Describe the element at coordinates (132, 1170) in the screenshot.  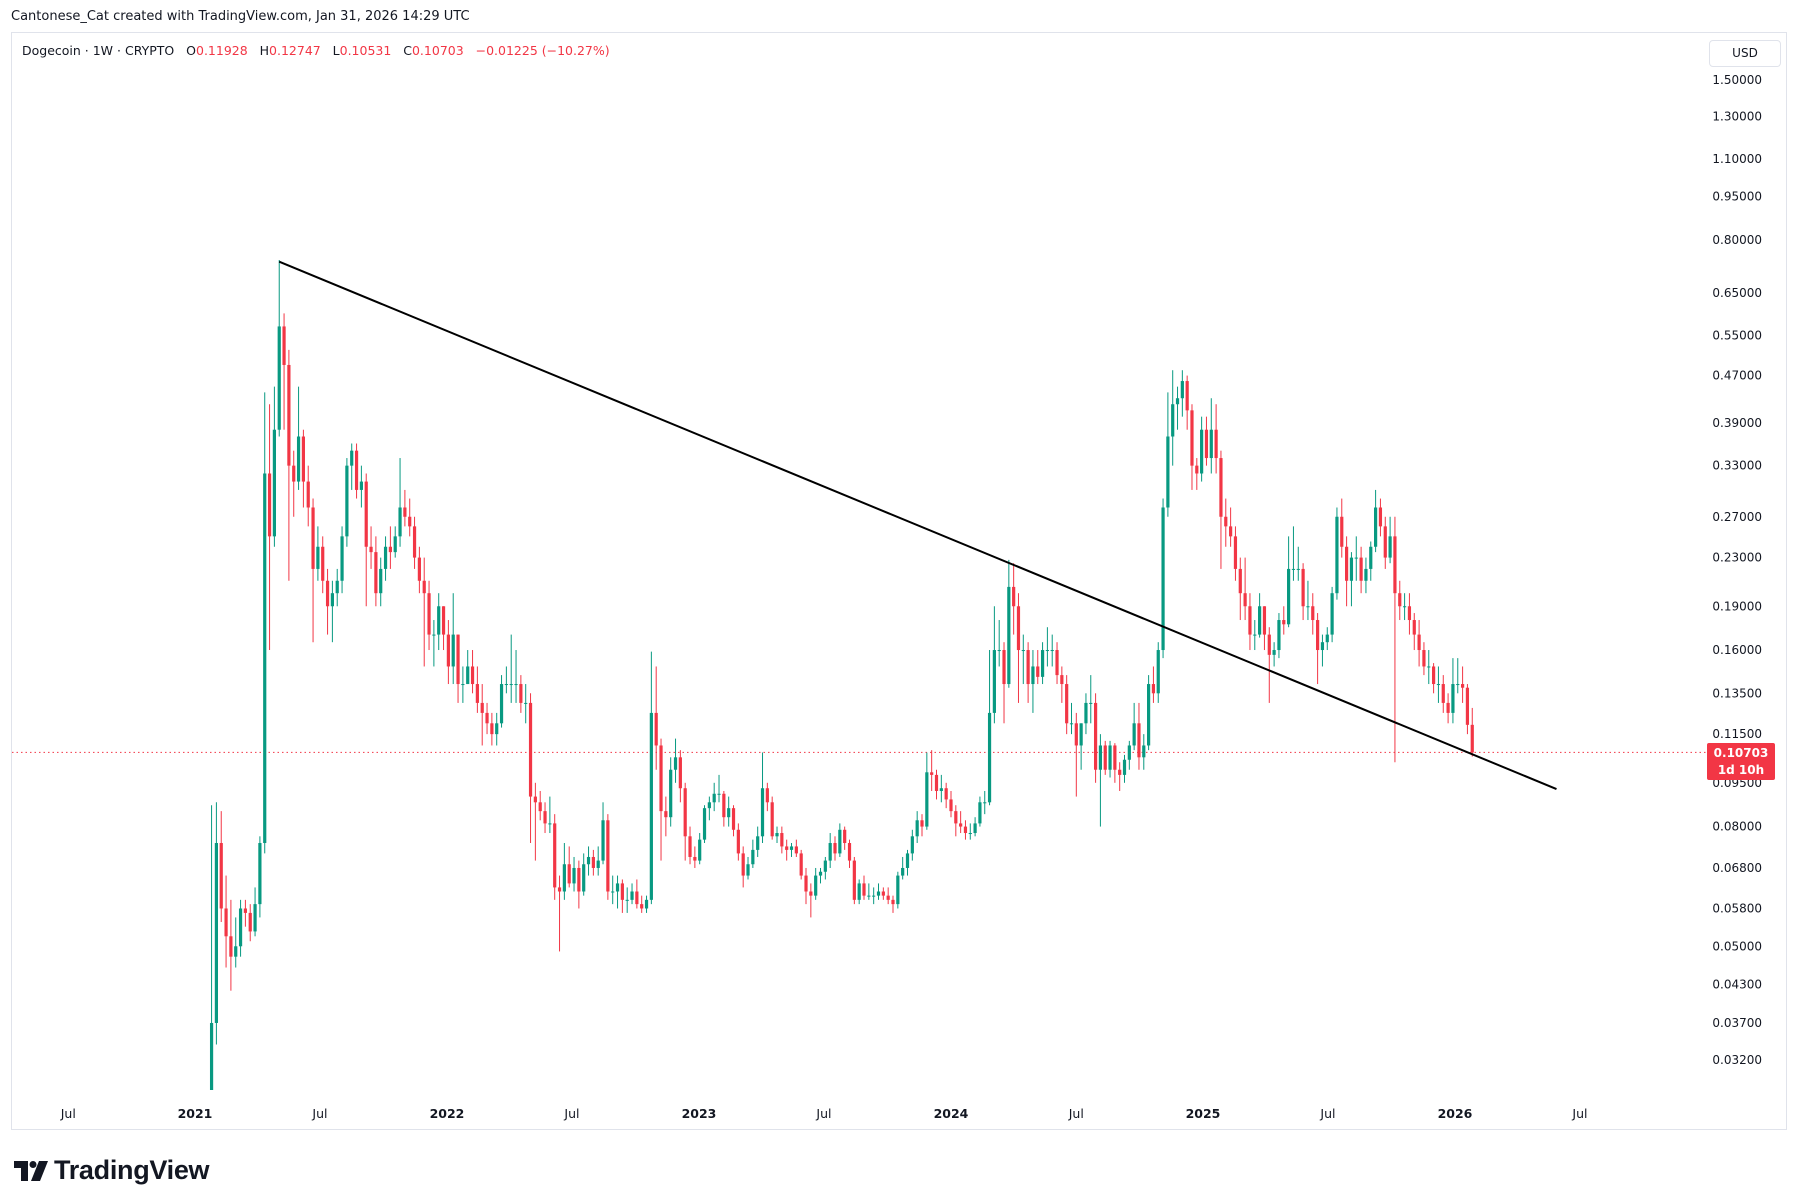
I see `tradingview-logo-text: TradingView` at that location.